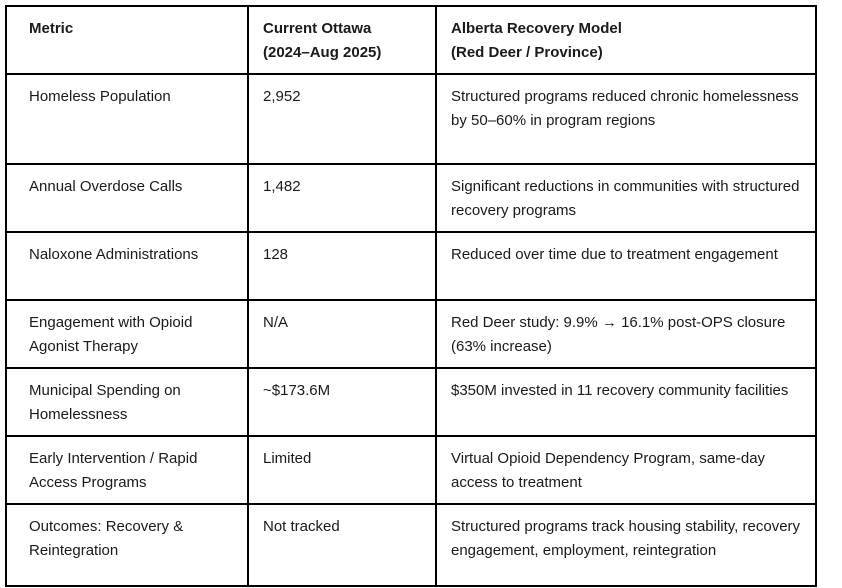 This screenshot has height=588, width=842. I want to click on cell-metric: Homeless Population, so click(127, 119).